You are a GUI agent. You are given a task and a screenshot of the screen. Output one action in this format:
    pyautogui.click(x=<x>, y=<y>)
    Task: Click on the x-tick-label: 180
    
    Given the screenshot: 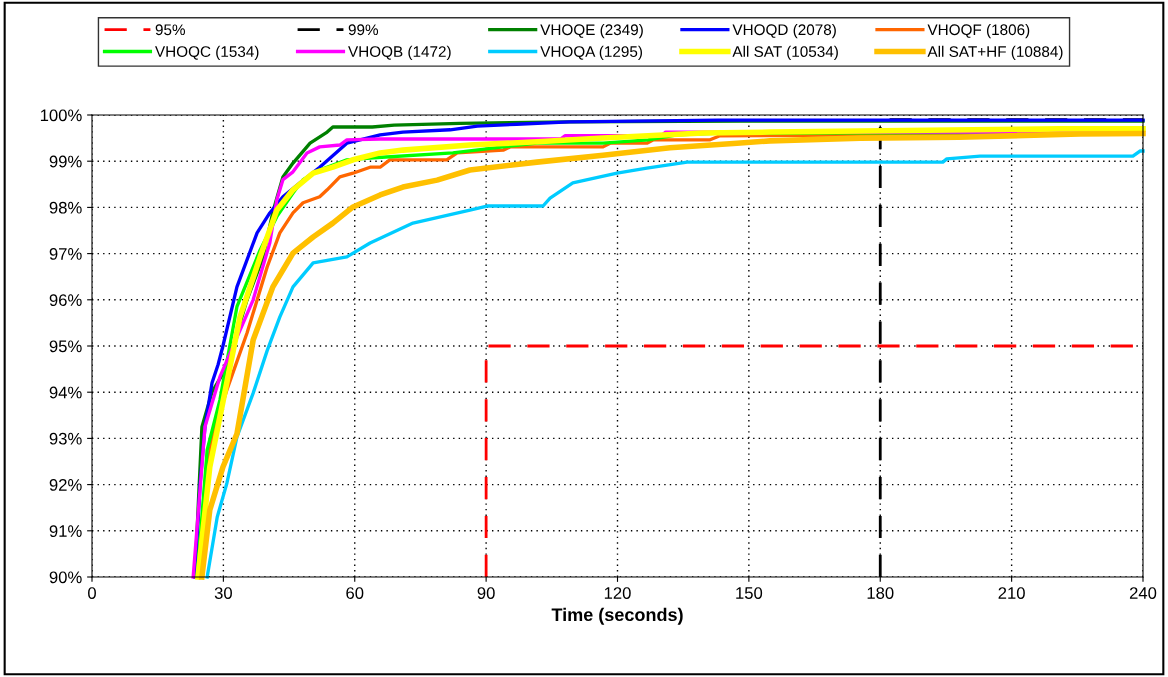 What is the action you would take?
    pyautogui.click(x=880, y=593)
    